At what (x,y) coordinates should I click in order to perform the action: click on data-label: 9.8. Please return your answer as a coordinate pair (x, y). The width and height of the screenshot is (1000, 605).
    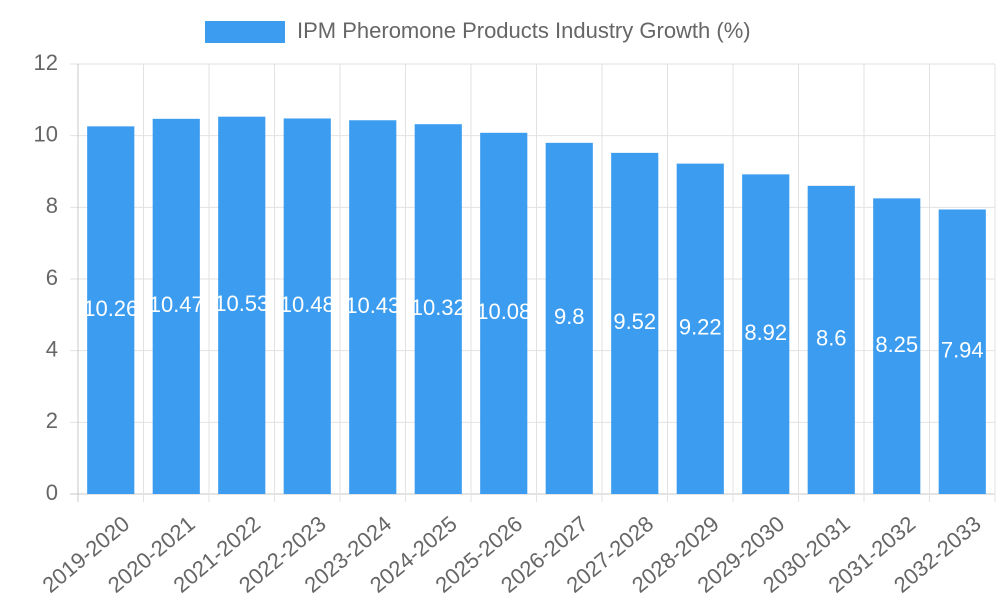
    Looking at the image, I should click on (569, 316).